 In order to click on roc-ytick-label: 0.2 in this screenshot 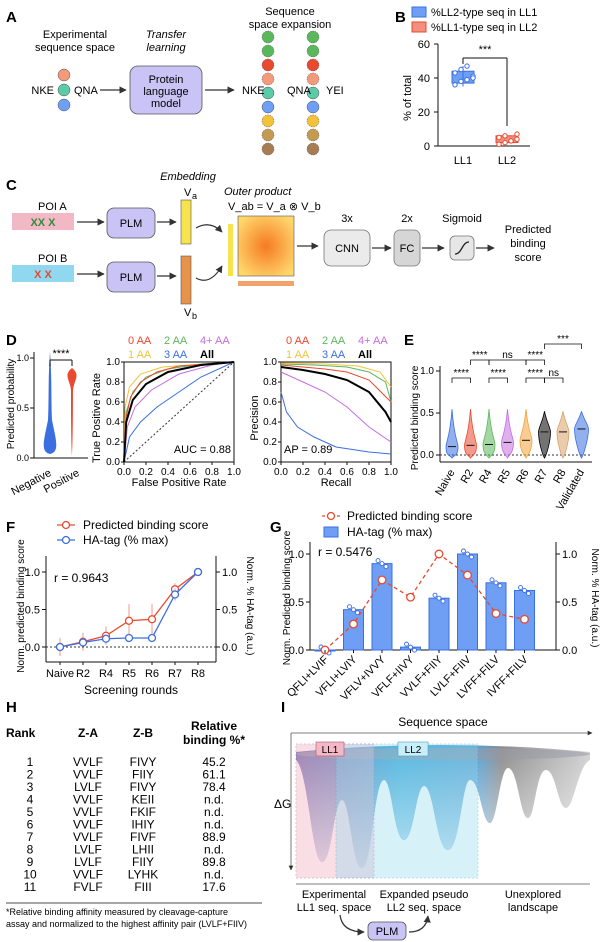, I will do `click(113, 442)`.